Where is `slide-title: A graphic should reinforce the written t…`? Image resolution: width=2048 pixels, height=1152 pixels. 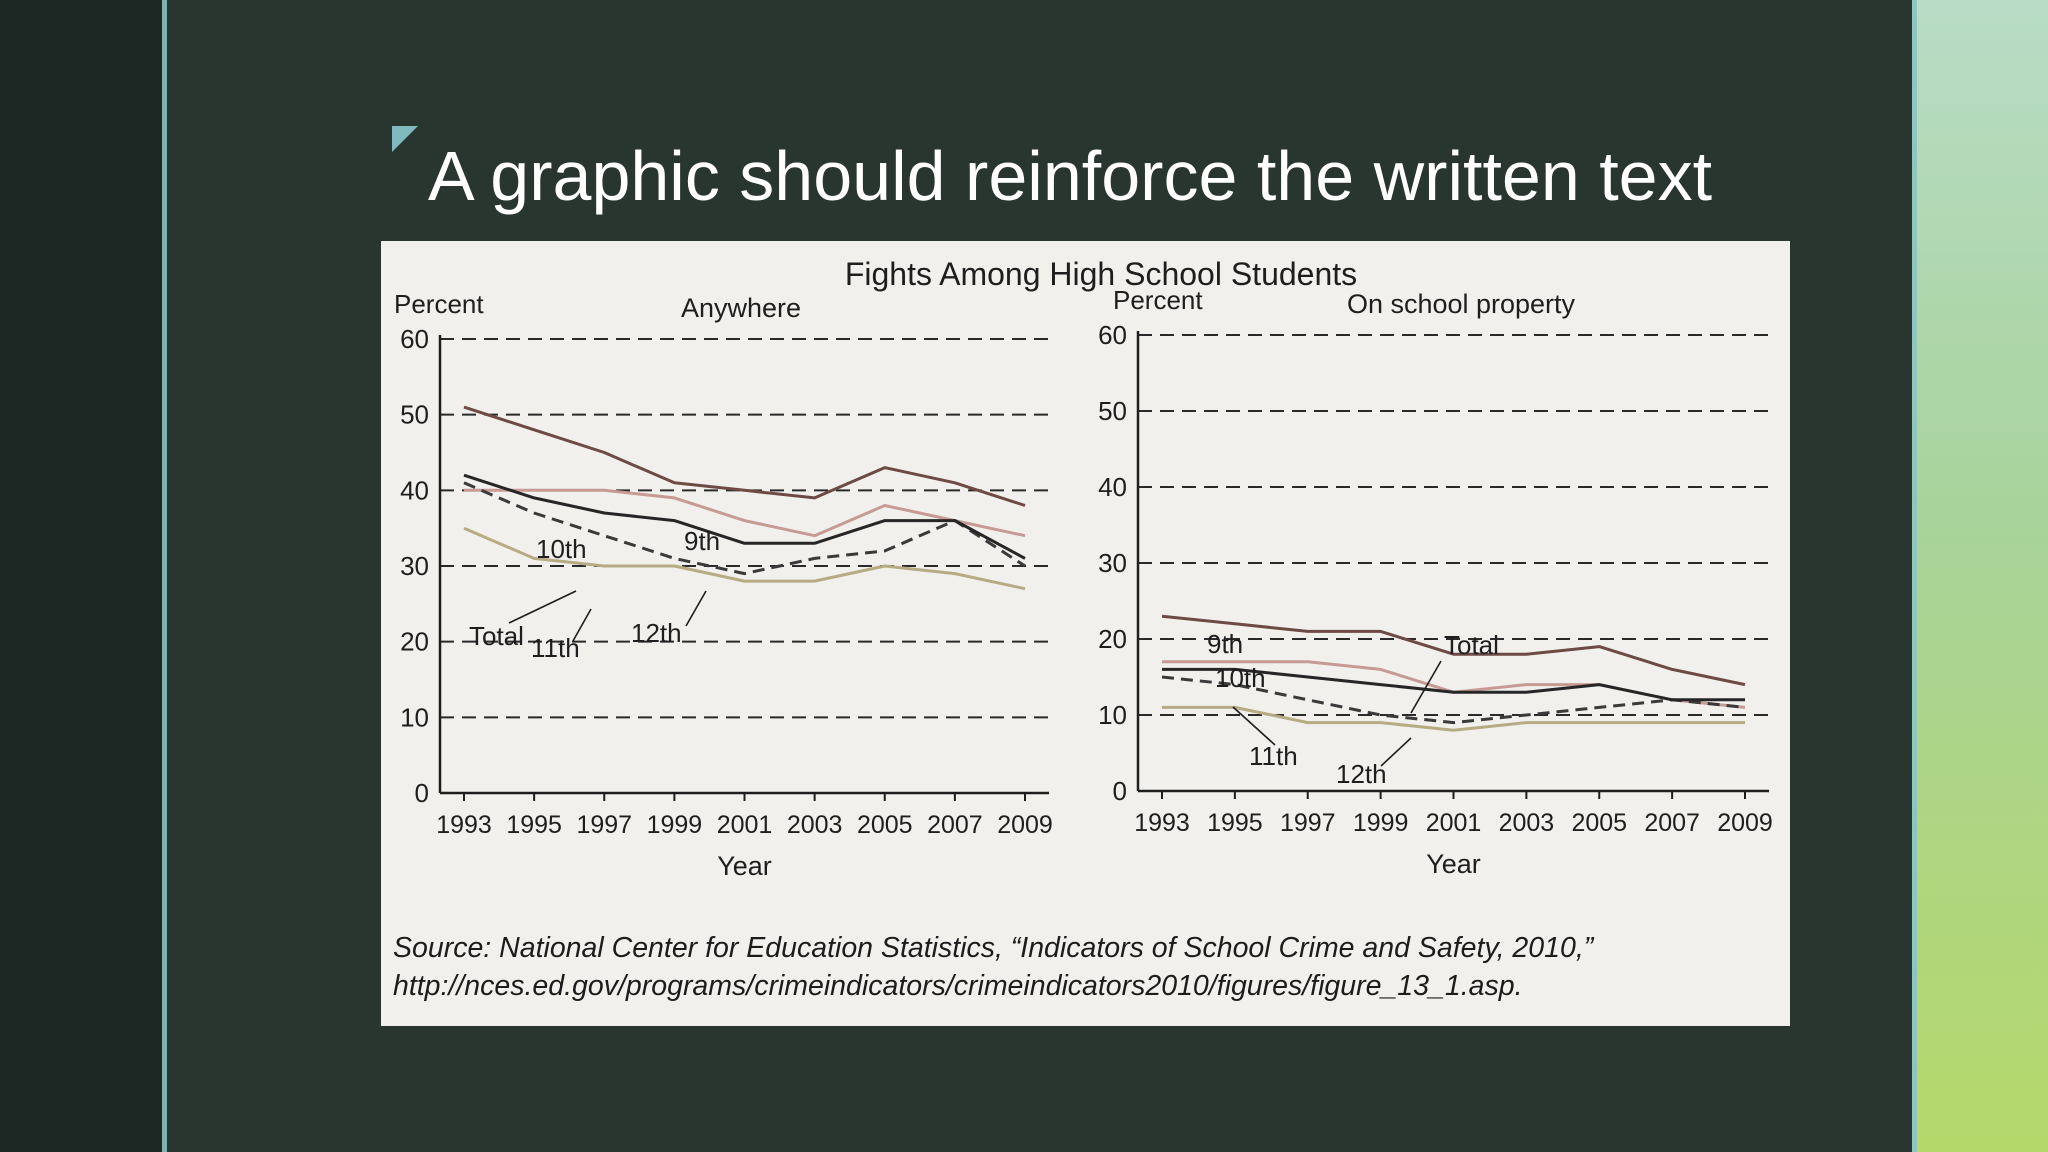
slide-title: A graphic should reinforce the written t… is located at coordinates (1070, 176).